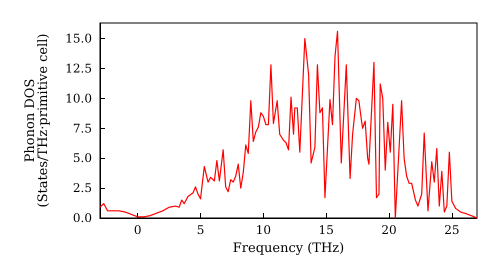 This screenshot has width=500, height=280. What do you see at coordinates (264, 230) in the screenshot?
I see `x-tick-label: 10` at bounding box center [264, 230].